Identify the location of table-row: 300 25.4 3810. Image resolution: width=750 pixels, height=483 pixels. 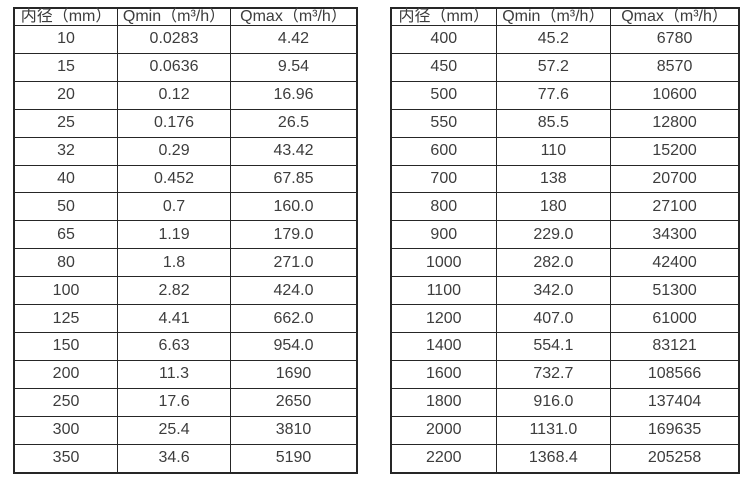
(185, 430).